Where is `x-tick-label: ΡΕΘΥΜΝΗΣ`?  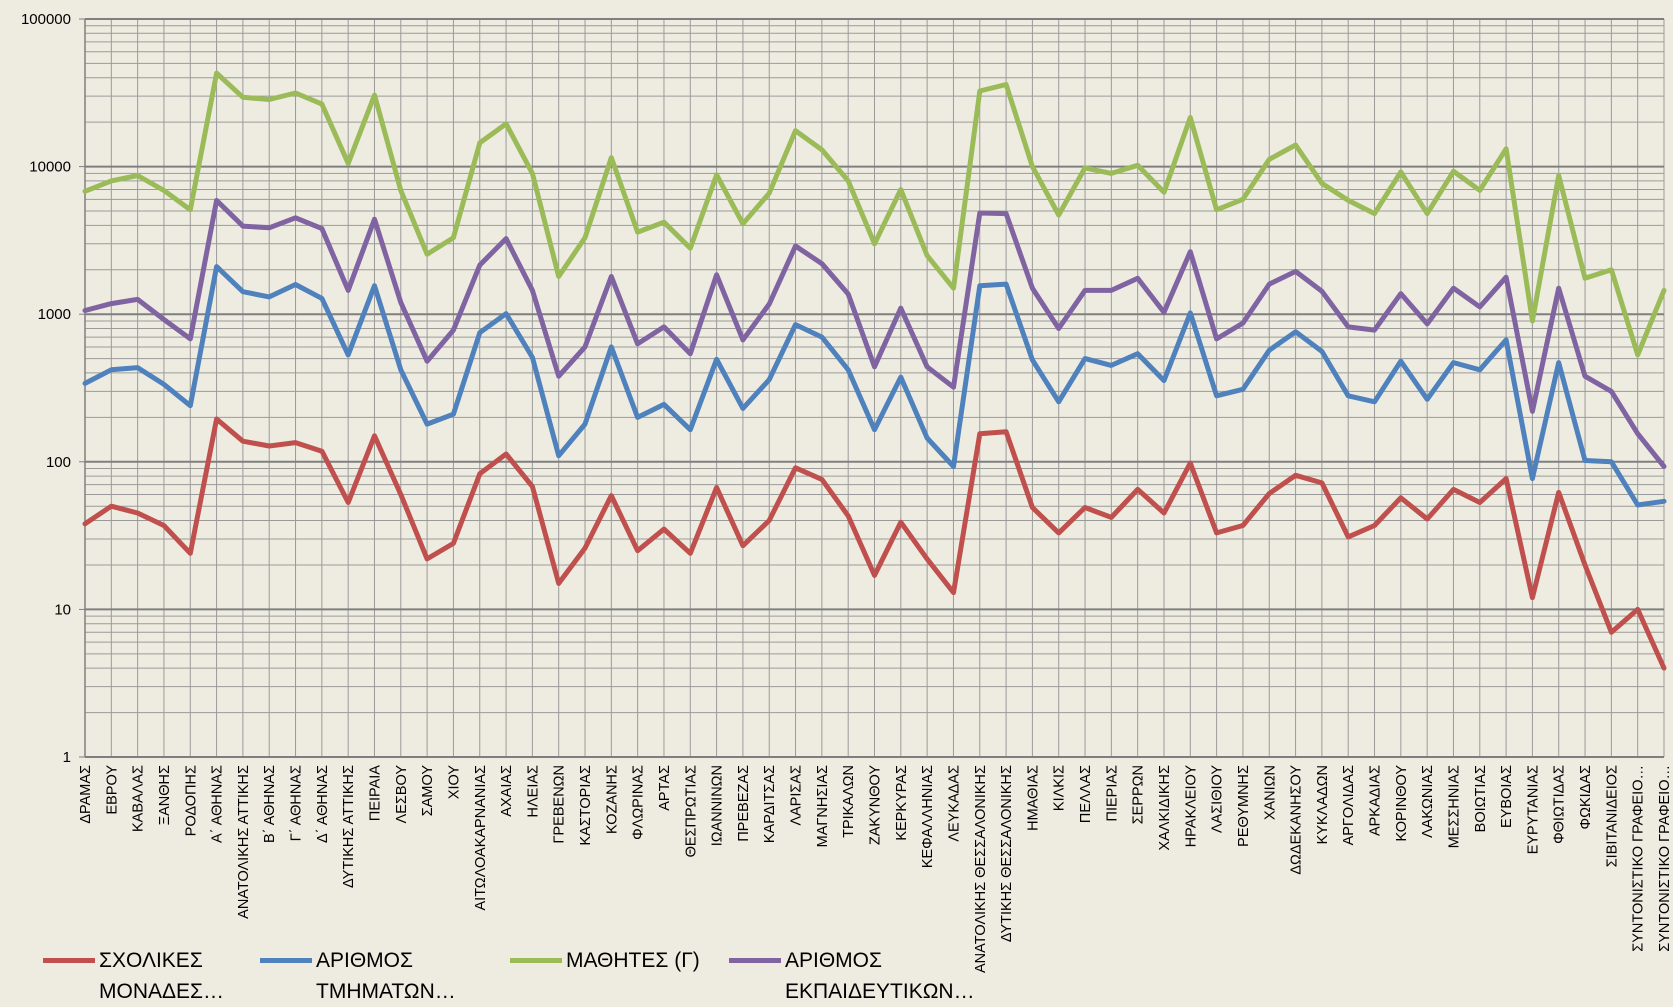
x-tick-label: ΡΕΘΥΜΝΗΣ is located at coordinates (1244, 806).